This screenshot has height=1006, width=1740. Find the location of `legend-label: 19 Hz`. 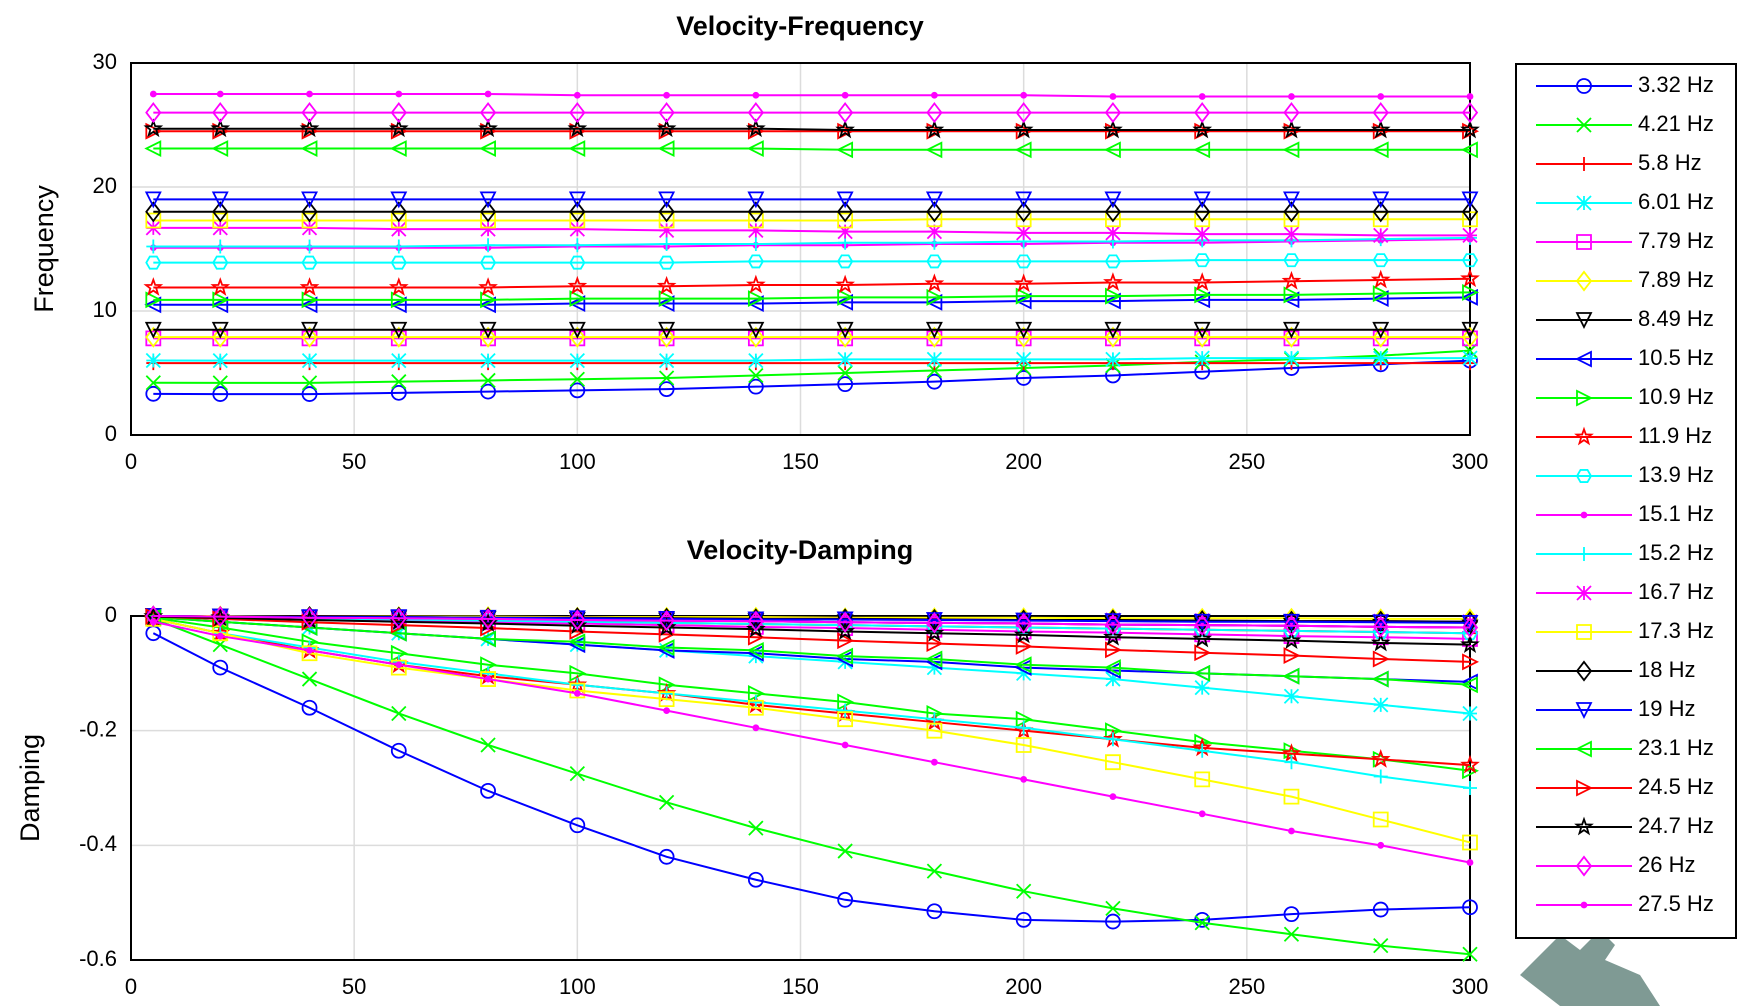

legend-label: 19 Hz is located at coordinates (1666, 708).